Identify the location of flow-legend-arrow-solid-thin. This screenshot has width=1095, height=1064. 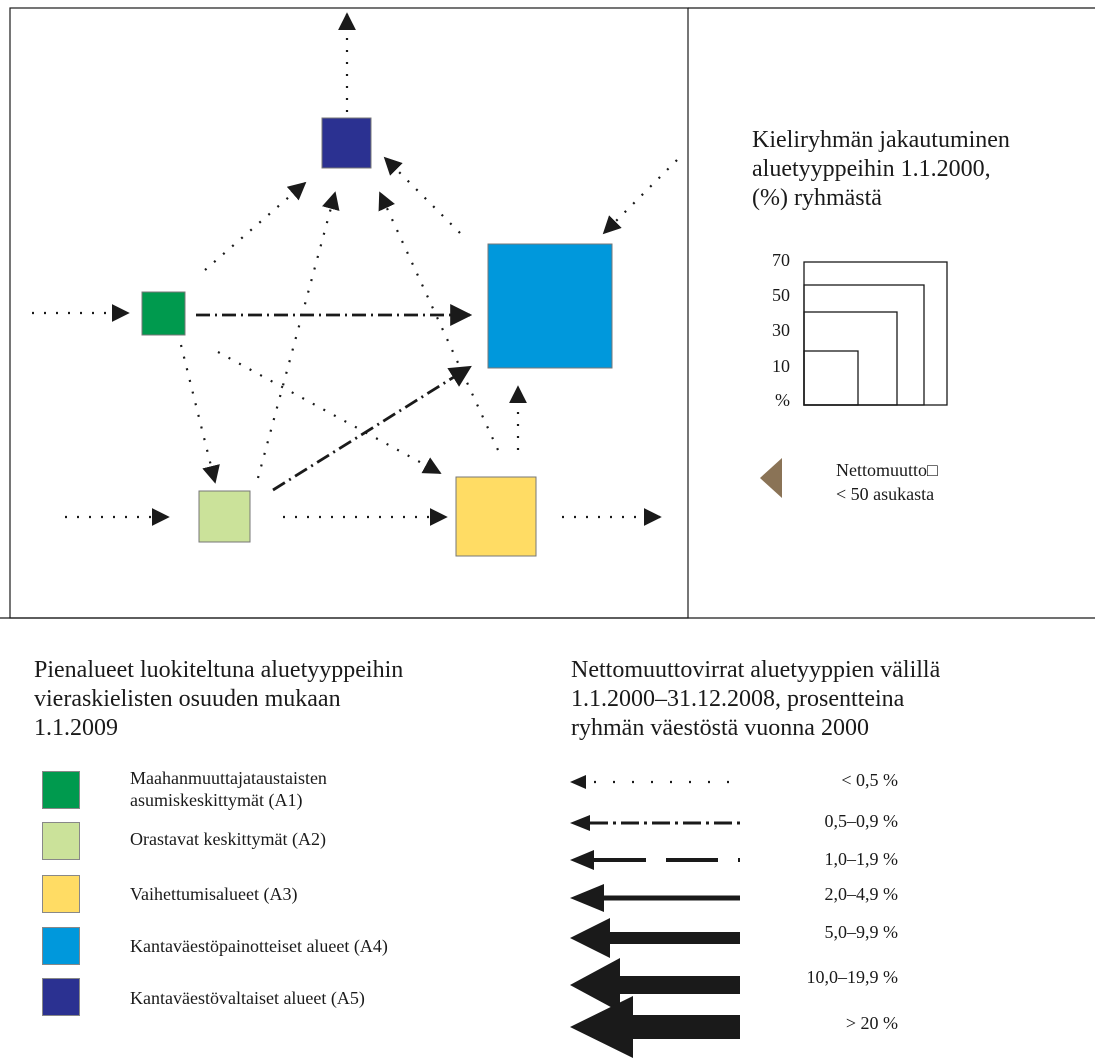
(655, 898).